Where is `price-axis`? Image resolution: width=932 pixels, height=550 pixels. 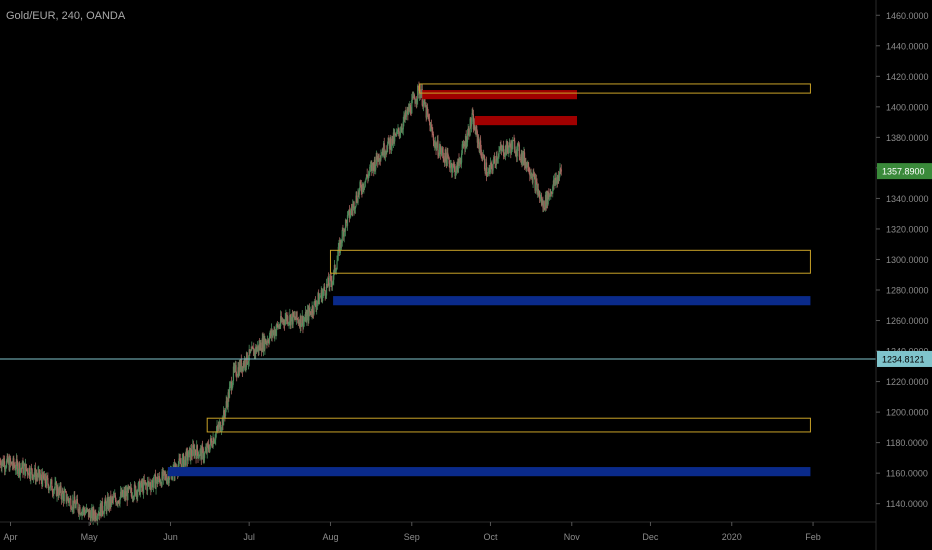
price-axis is located at coordinates (904, 275).